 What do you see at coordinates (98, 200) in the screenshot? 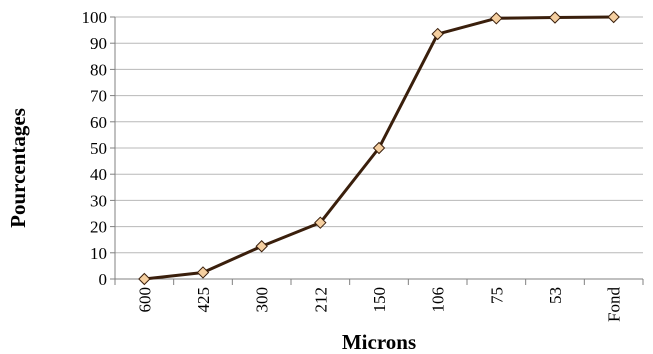
I see `y-tick-label: 30` at bounding box center [98, 200].